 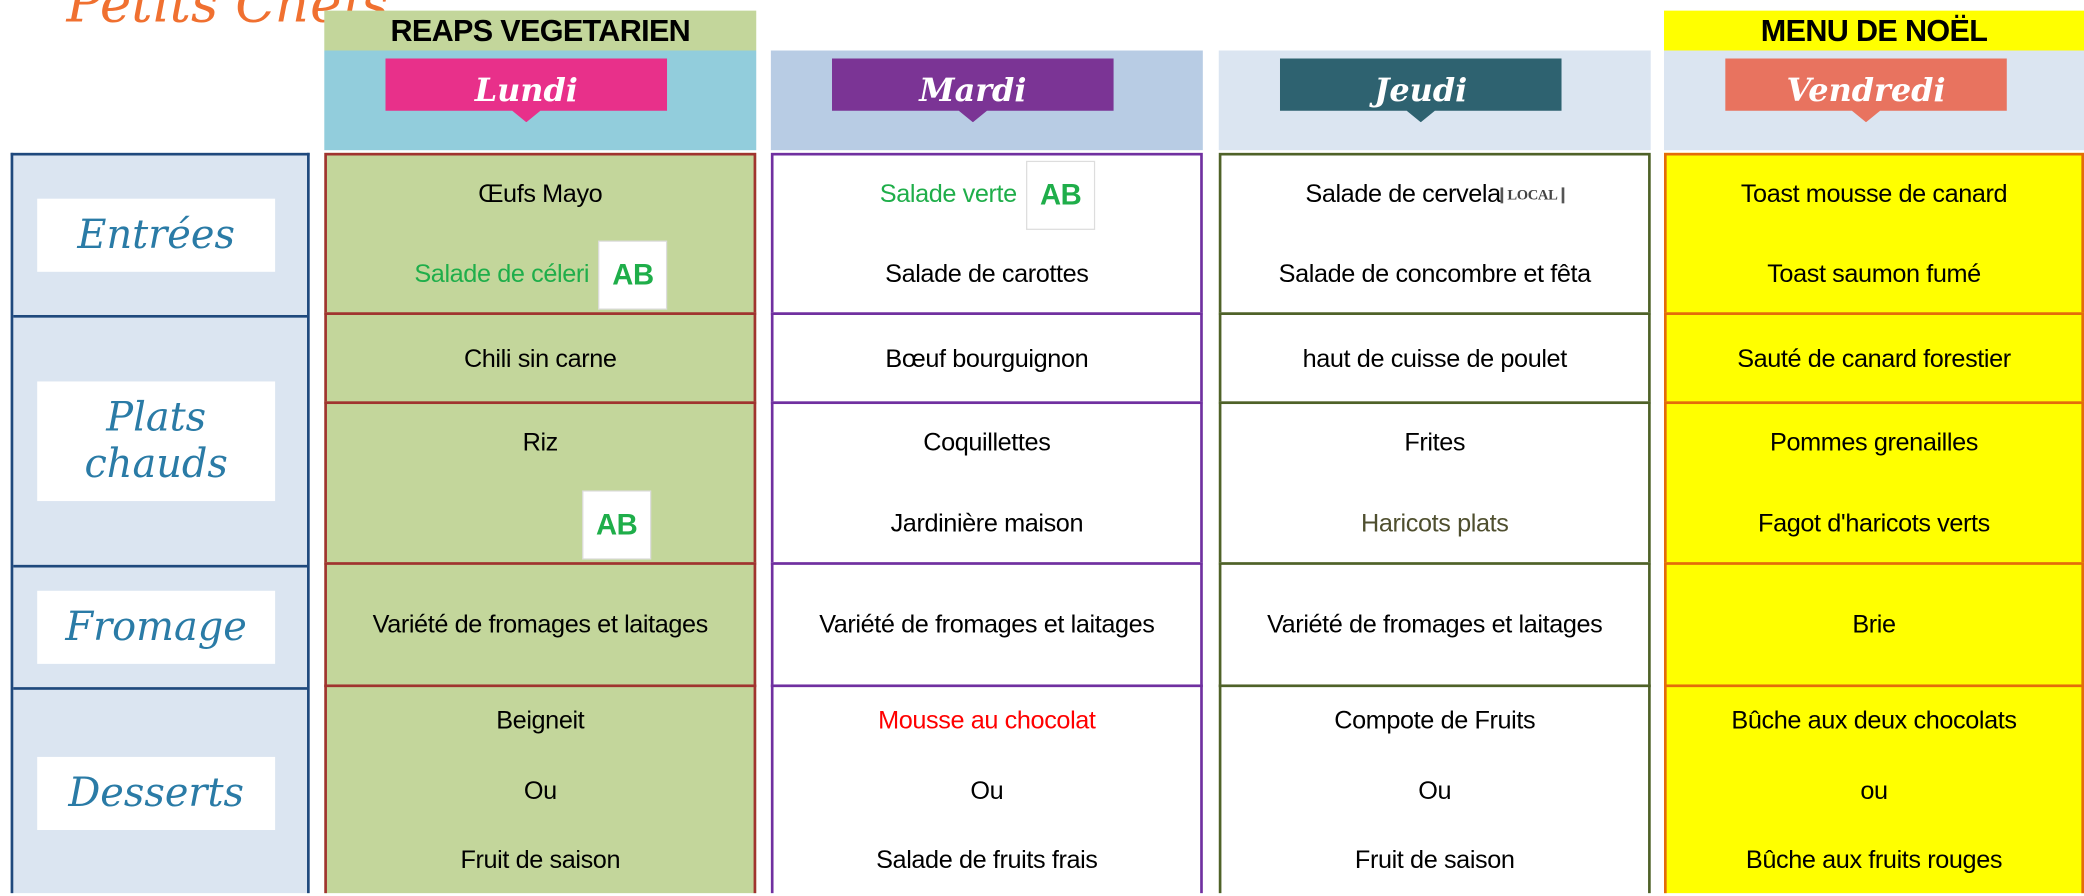 I want to click on dish: Compote de Fruits, so click(x=1435, y=721).